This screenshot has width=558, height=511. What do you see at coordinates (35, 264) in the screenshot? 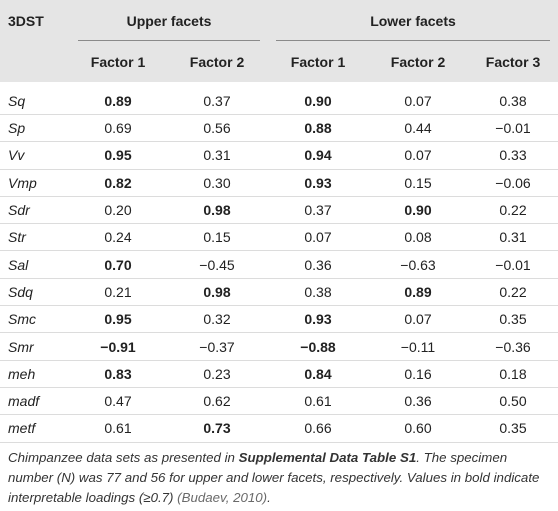
I see `row-variable: Sal` at bounding box center [35, 264].